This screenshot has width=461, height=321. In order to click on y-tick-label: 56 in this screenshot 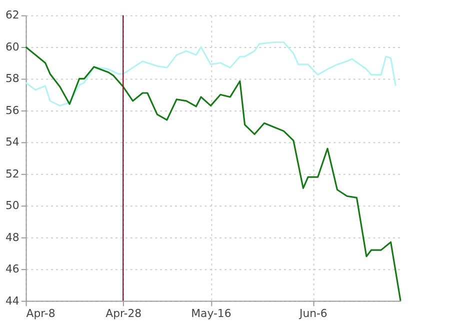, I will do `click(12, 110)`.